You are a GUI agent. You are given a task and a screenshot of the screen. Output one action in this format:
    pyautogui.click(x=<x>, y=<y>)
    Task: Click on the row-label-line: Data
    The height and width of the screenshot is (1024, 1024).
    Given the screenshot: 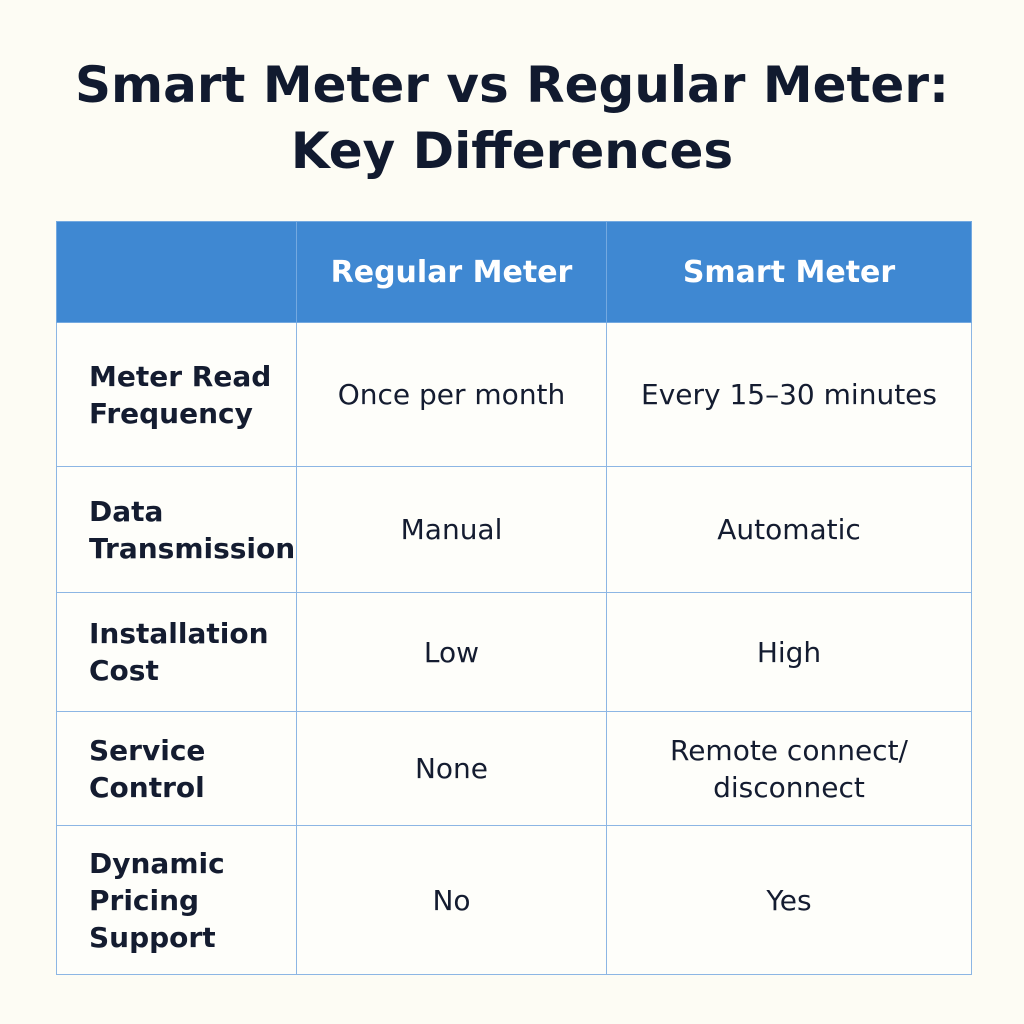 What is the action you would take?
    pyautogui.click(x=126, y=511)
    